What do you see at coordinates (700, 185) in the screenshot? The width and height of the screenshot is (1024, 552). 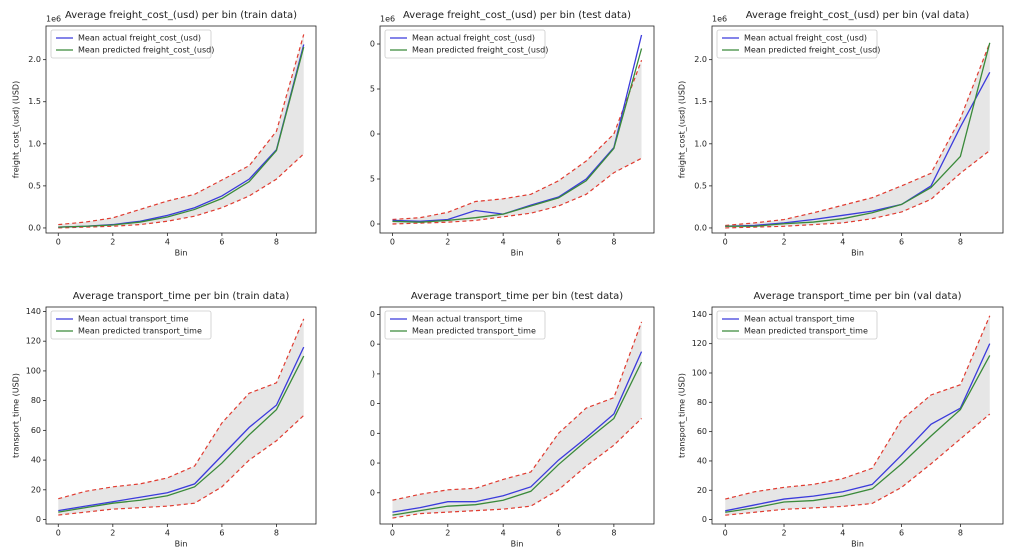 I see `y-tick-label: 0.5` at bounding box center [700, 185].